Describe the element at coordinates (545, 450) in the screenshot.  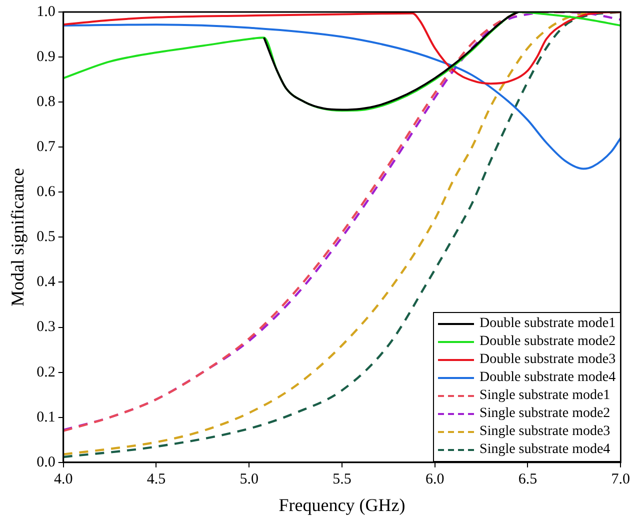
I see `legend-label: Single substrate mode4` at that location.